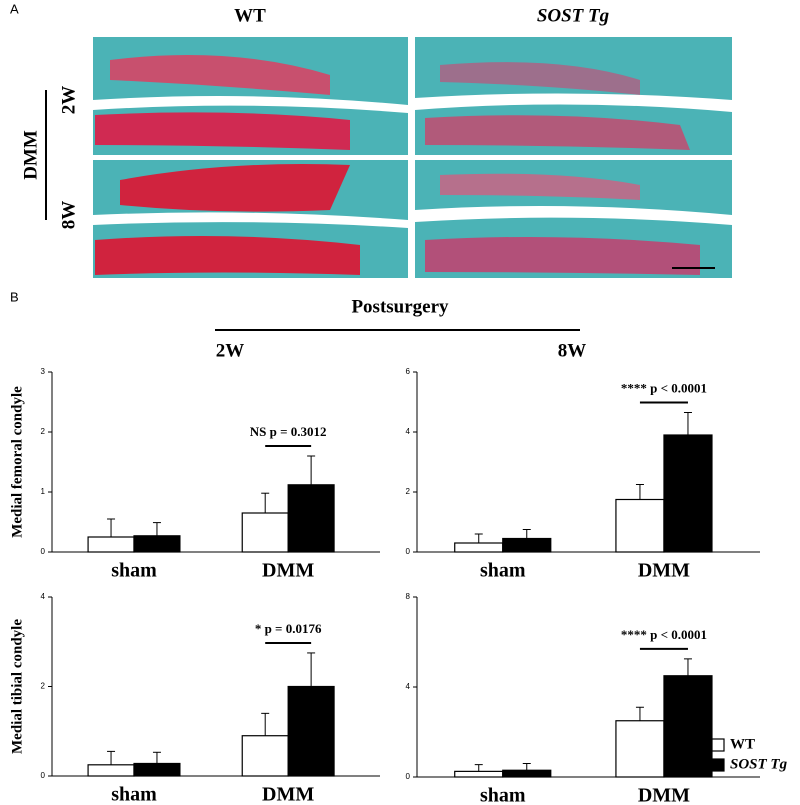 The height and width of the screenshot is (805, 800). I want to click on legend-label: WT, so click(742, 744).